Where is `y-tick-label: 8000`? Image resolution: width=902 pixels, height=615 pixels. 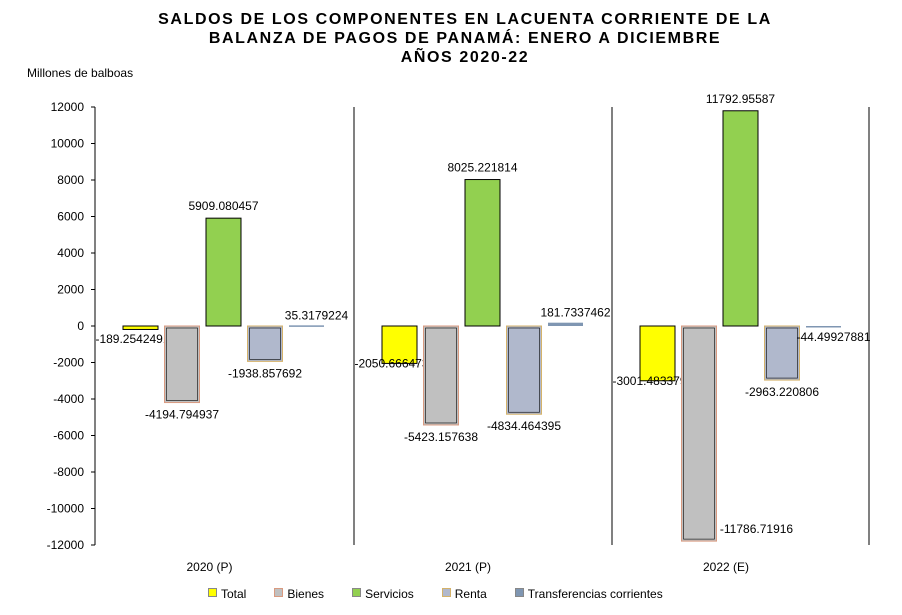
y-tick-label: 8000 is located at coordinates (70, 180).